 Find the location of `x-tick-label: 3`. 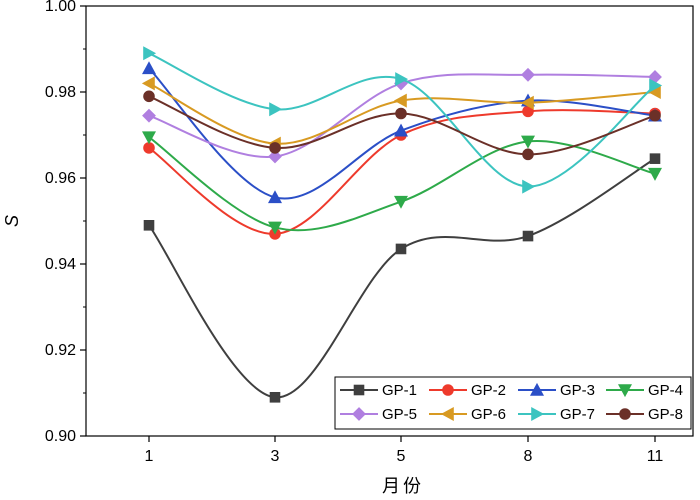

x-tick-label: 3 is located at coordinates (275, 456).